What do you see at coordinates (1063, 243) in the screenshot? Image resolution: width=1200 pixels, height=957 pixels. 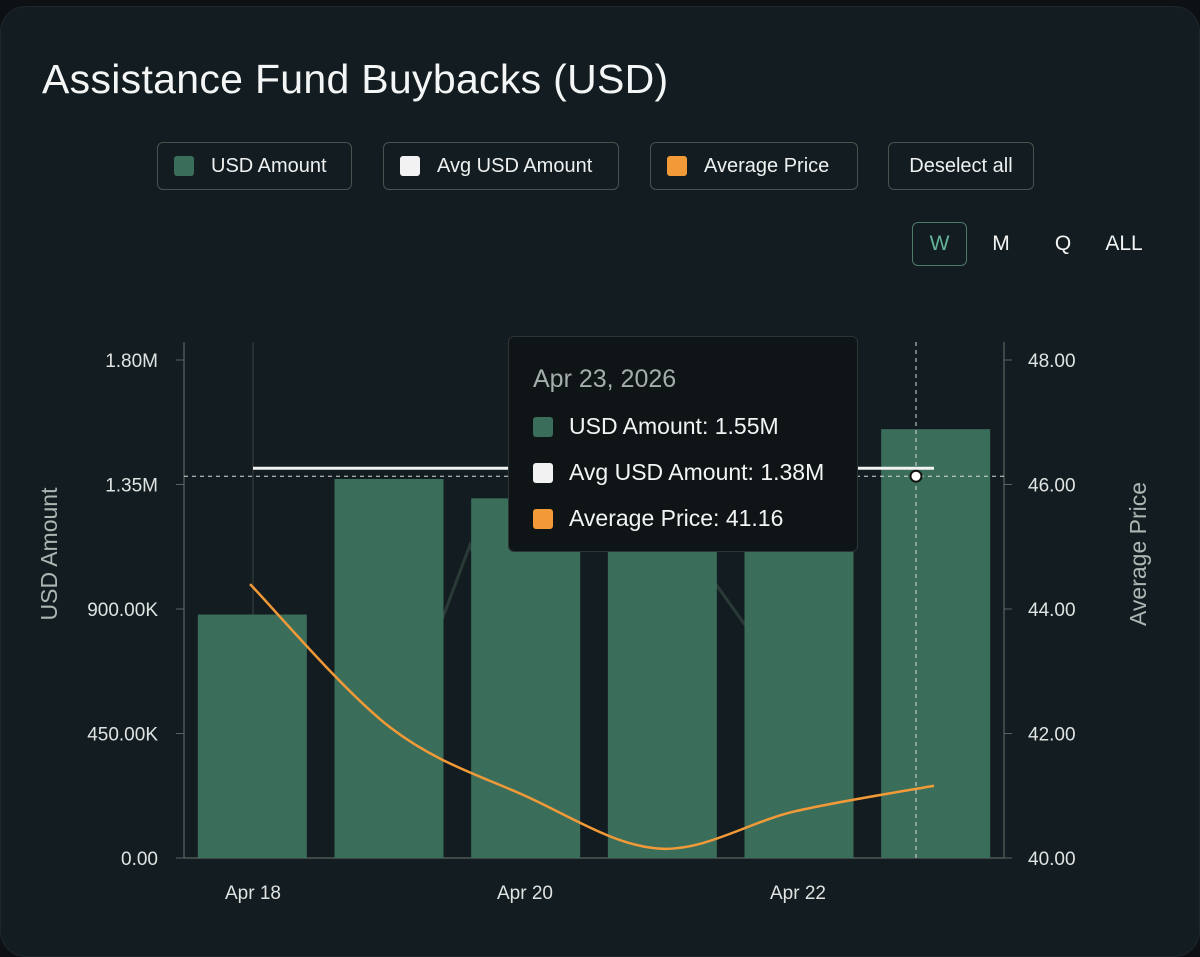 I see `period-tab-q: Q` at bounding box center [1063, 243].